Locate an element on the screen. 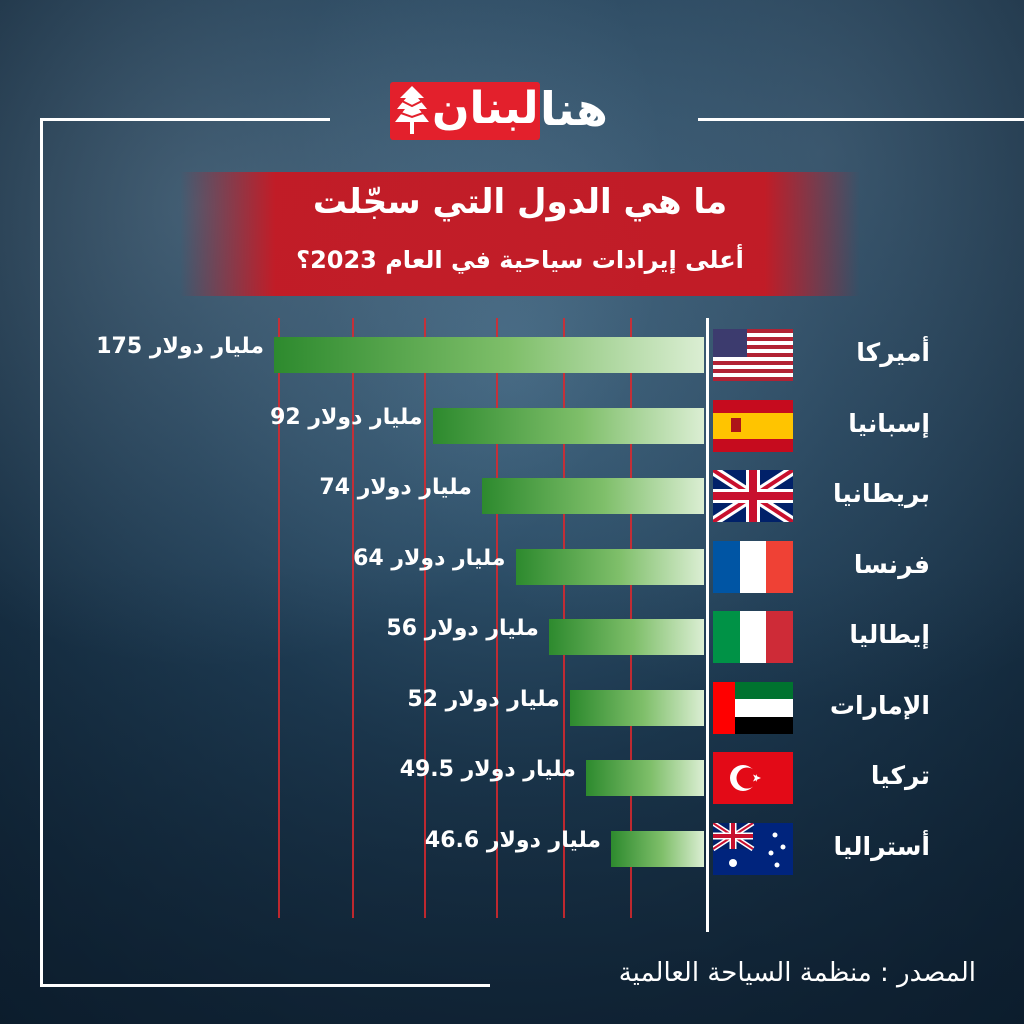 The height and width of the screenshot is (1024, 1024). category-label: الإمارات is located at coordinates (879, 705).